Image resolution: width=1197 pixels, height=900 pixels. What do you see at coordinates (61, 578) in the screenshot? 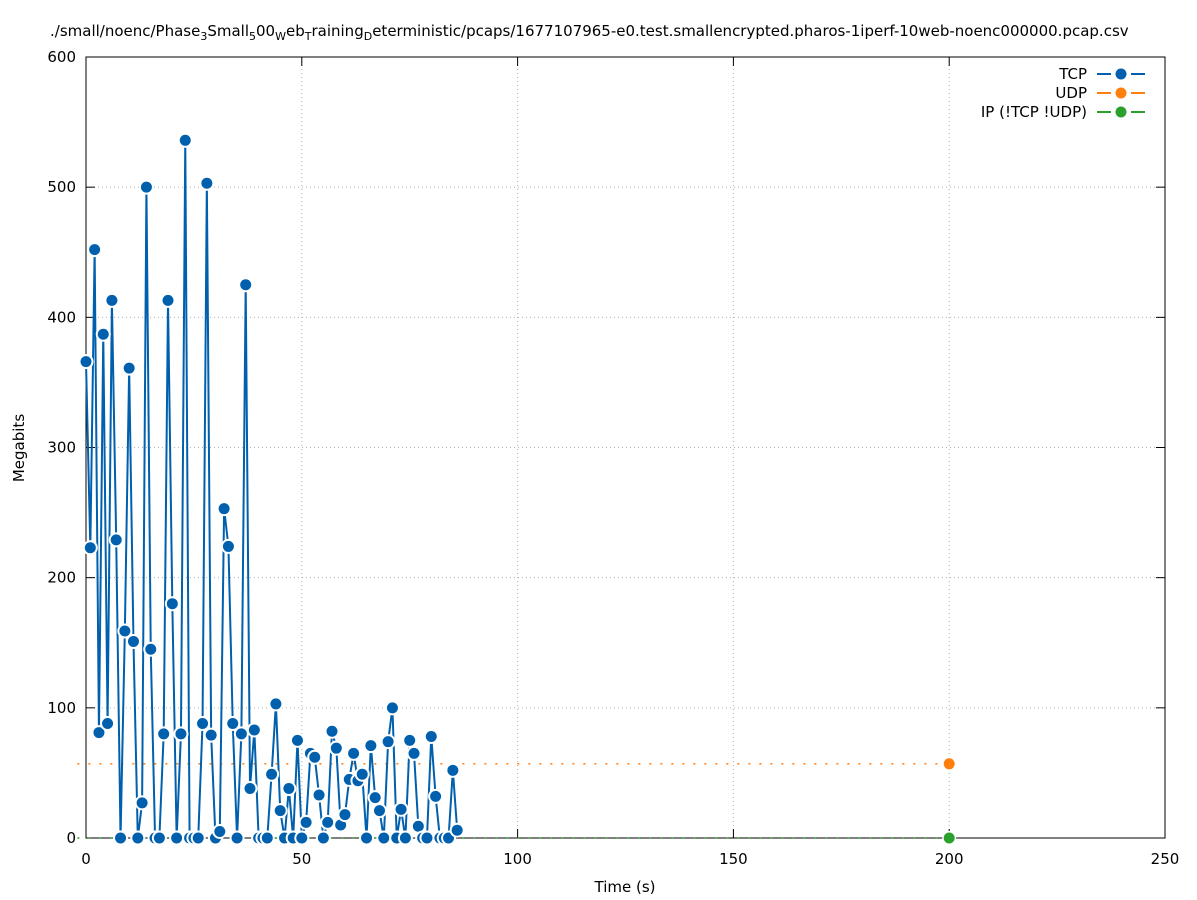
I see `y-tick-label: 200` at bounding box center [61, 578].